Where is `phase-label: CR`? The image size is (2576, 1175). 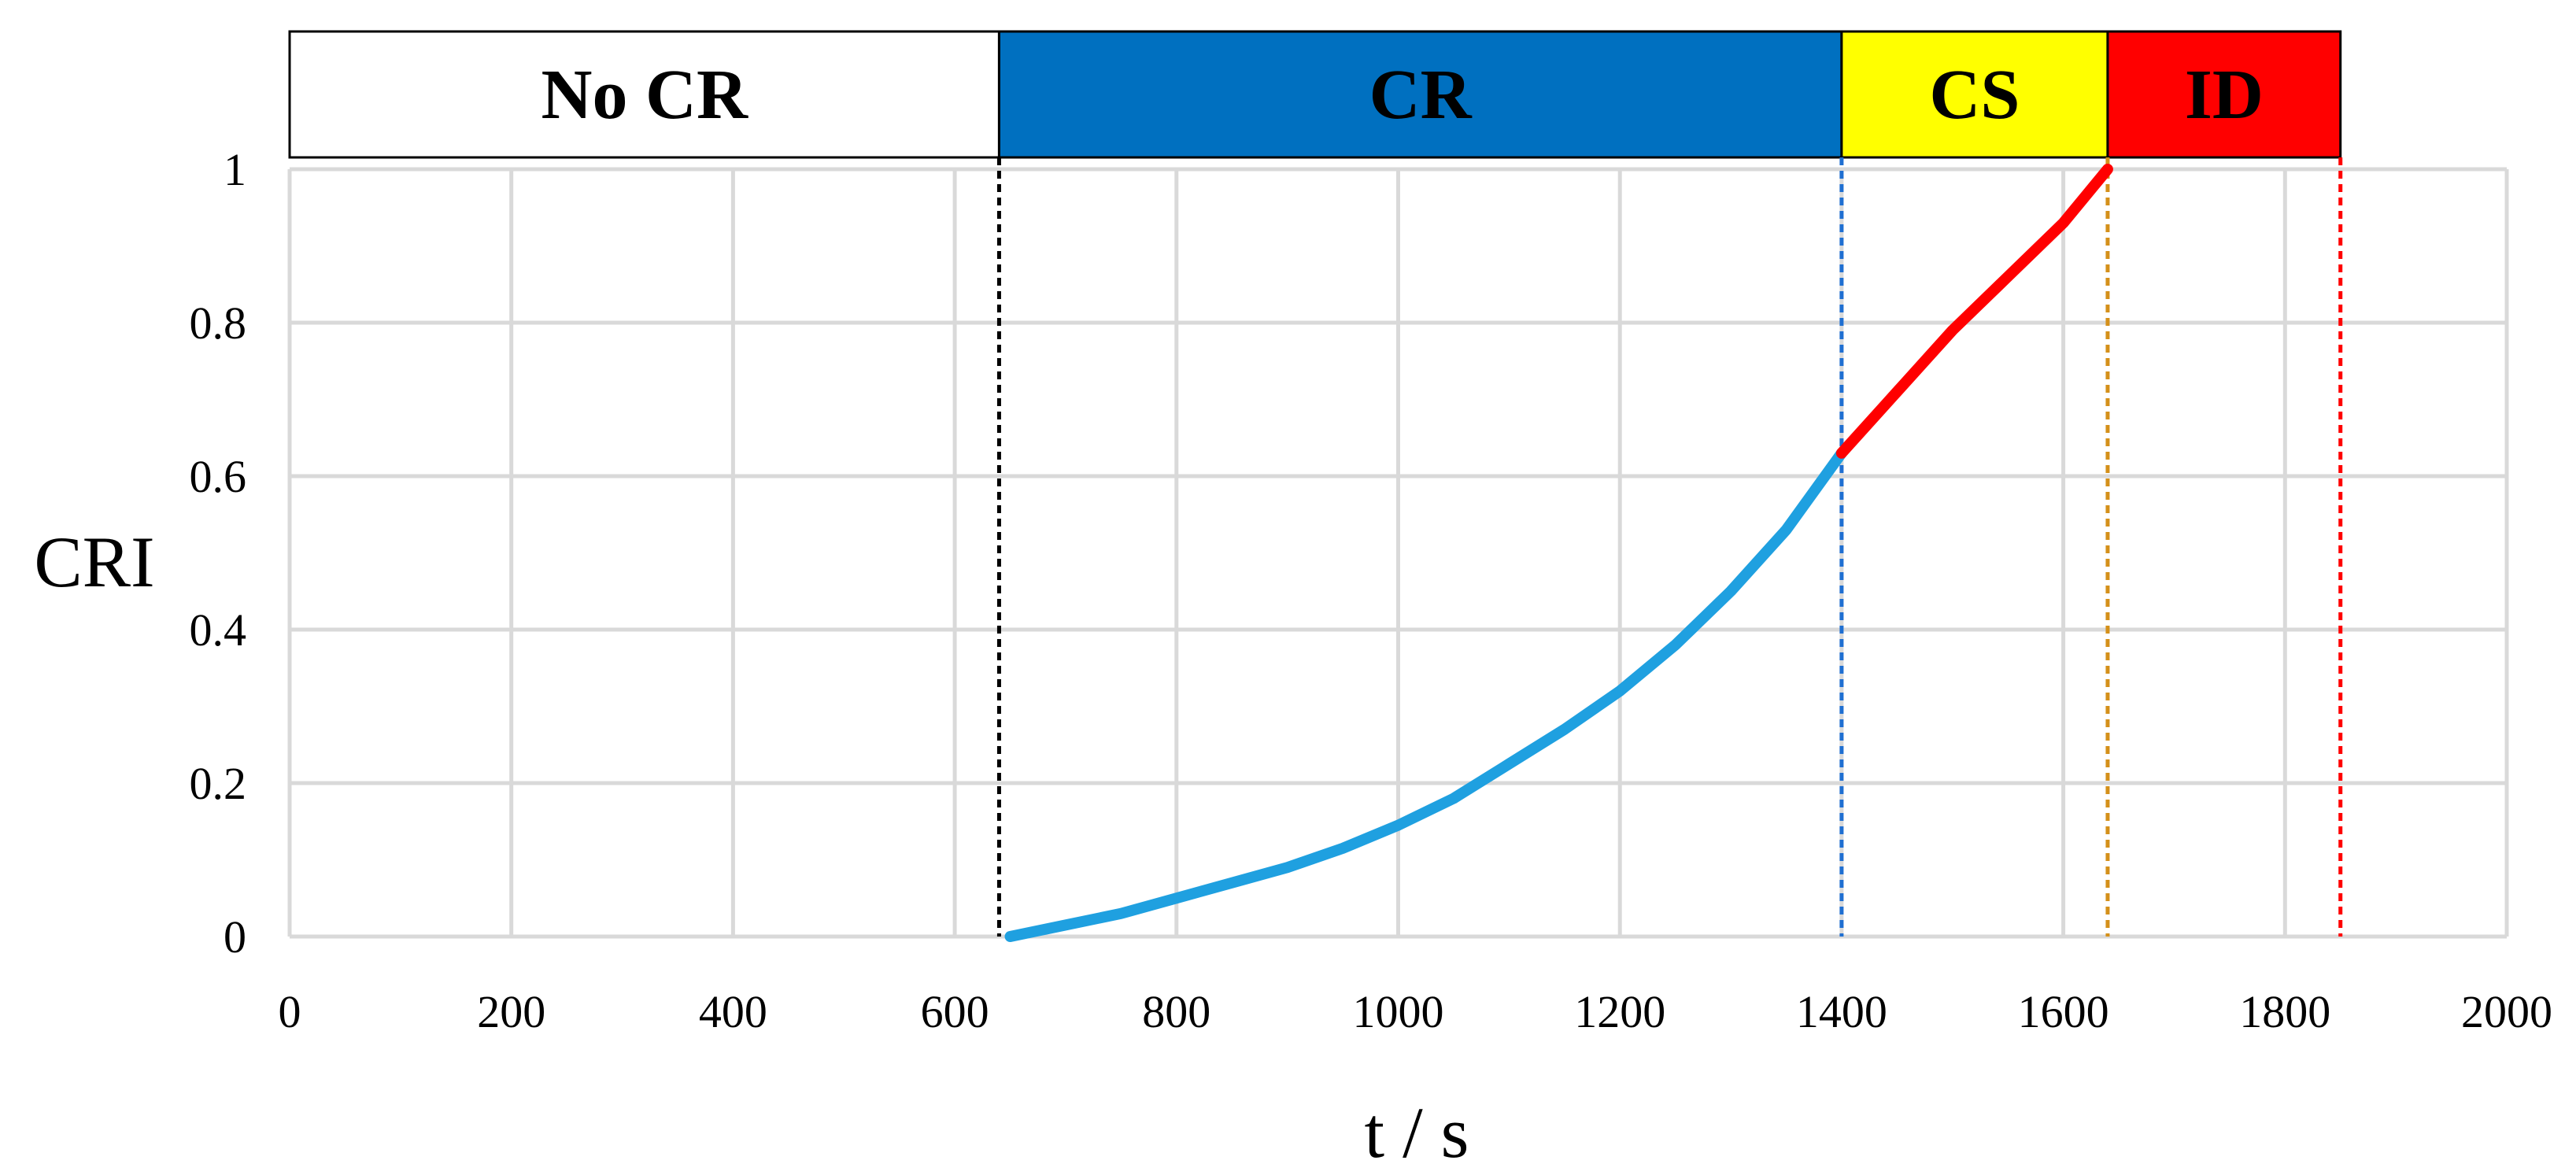 phase-label: CR is located at coordinates (1421, 95).